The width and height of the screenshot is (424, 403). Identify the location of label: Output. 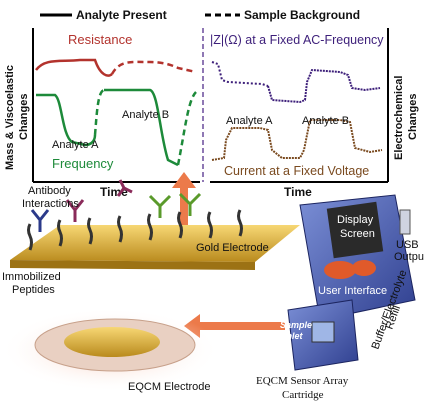
(409, 257).